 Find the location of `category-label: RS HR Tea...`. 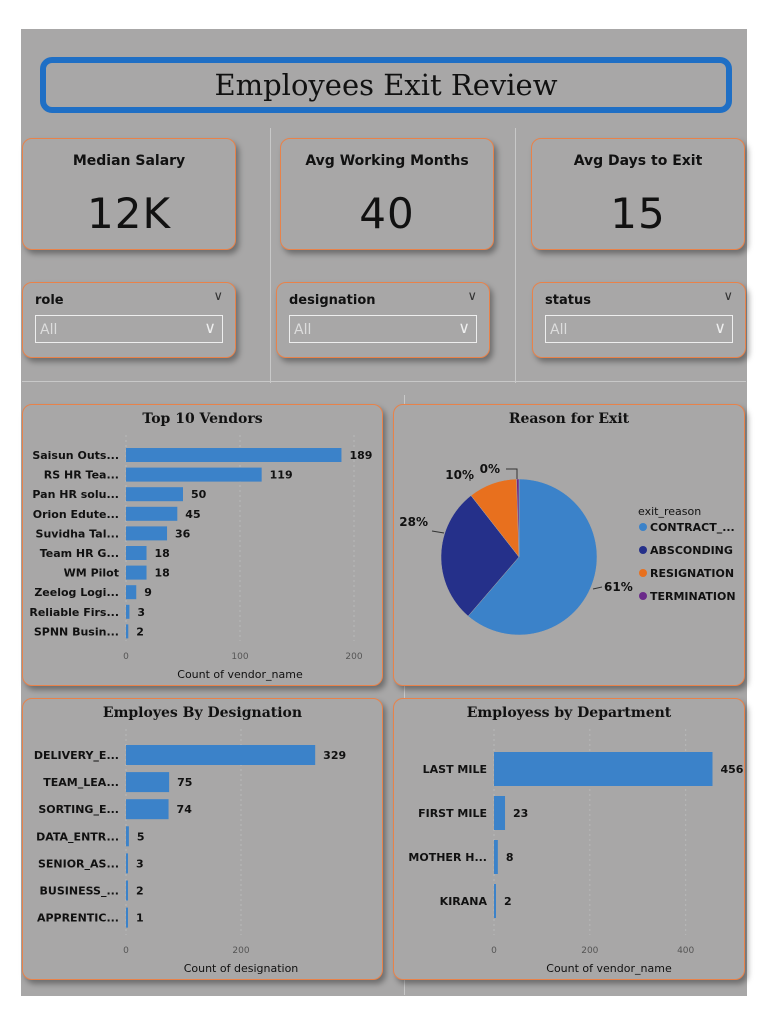

category-label: RS HR Tea... is located at coordinates (81, 475).